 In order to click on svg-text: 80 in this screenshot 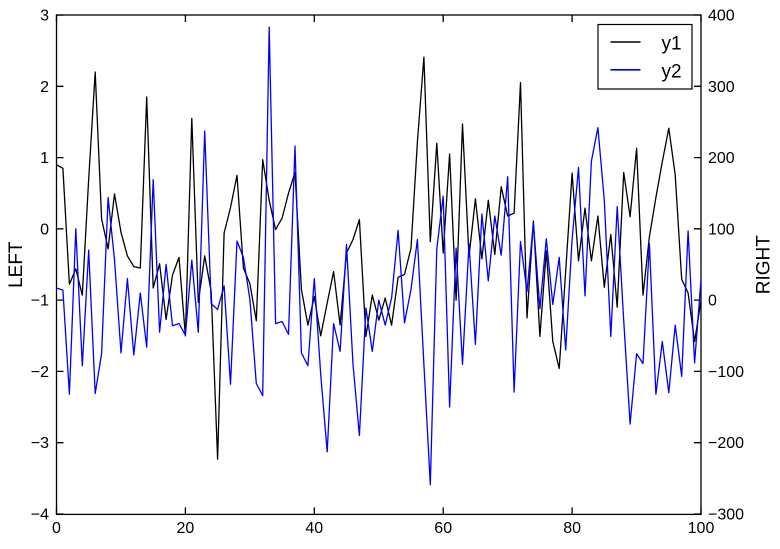, I will do `click(572, 528)`.